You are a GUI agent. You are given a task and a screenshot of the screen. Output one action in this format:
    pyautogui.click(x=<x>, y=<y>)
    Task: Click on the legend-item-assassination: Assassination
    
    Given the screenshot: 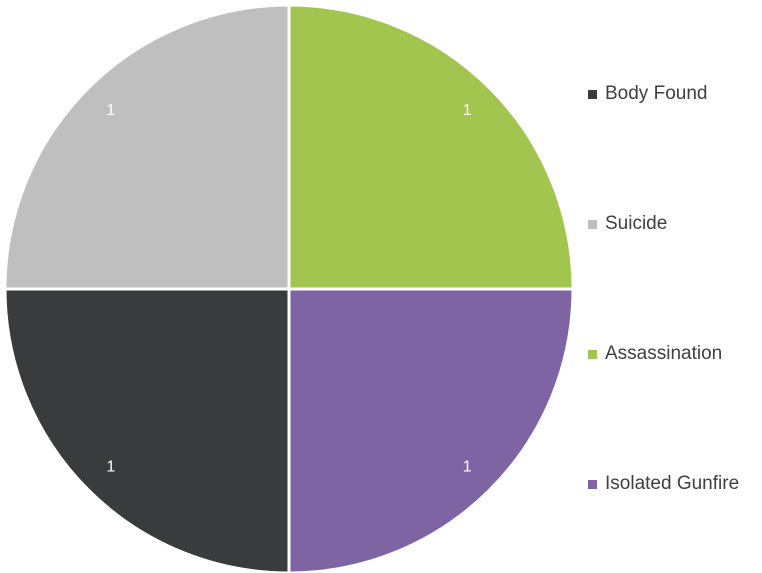 What is the action you would take?
    pyautogui.click(x=655, y=354)
    